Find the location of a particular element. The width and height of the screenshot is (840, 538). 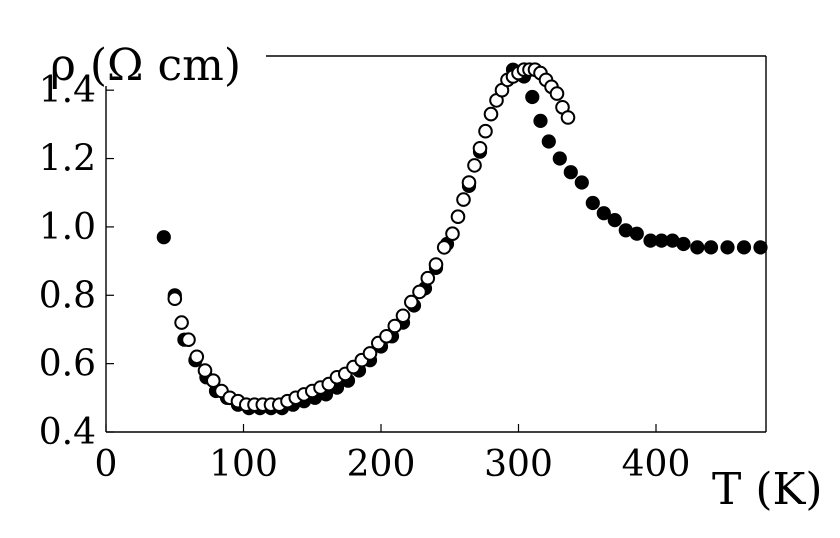

x-tick-label: 400 is located at coordinates (656, 464).